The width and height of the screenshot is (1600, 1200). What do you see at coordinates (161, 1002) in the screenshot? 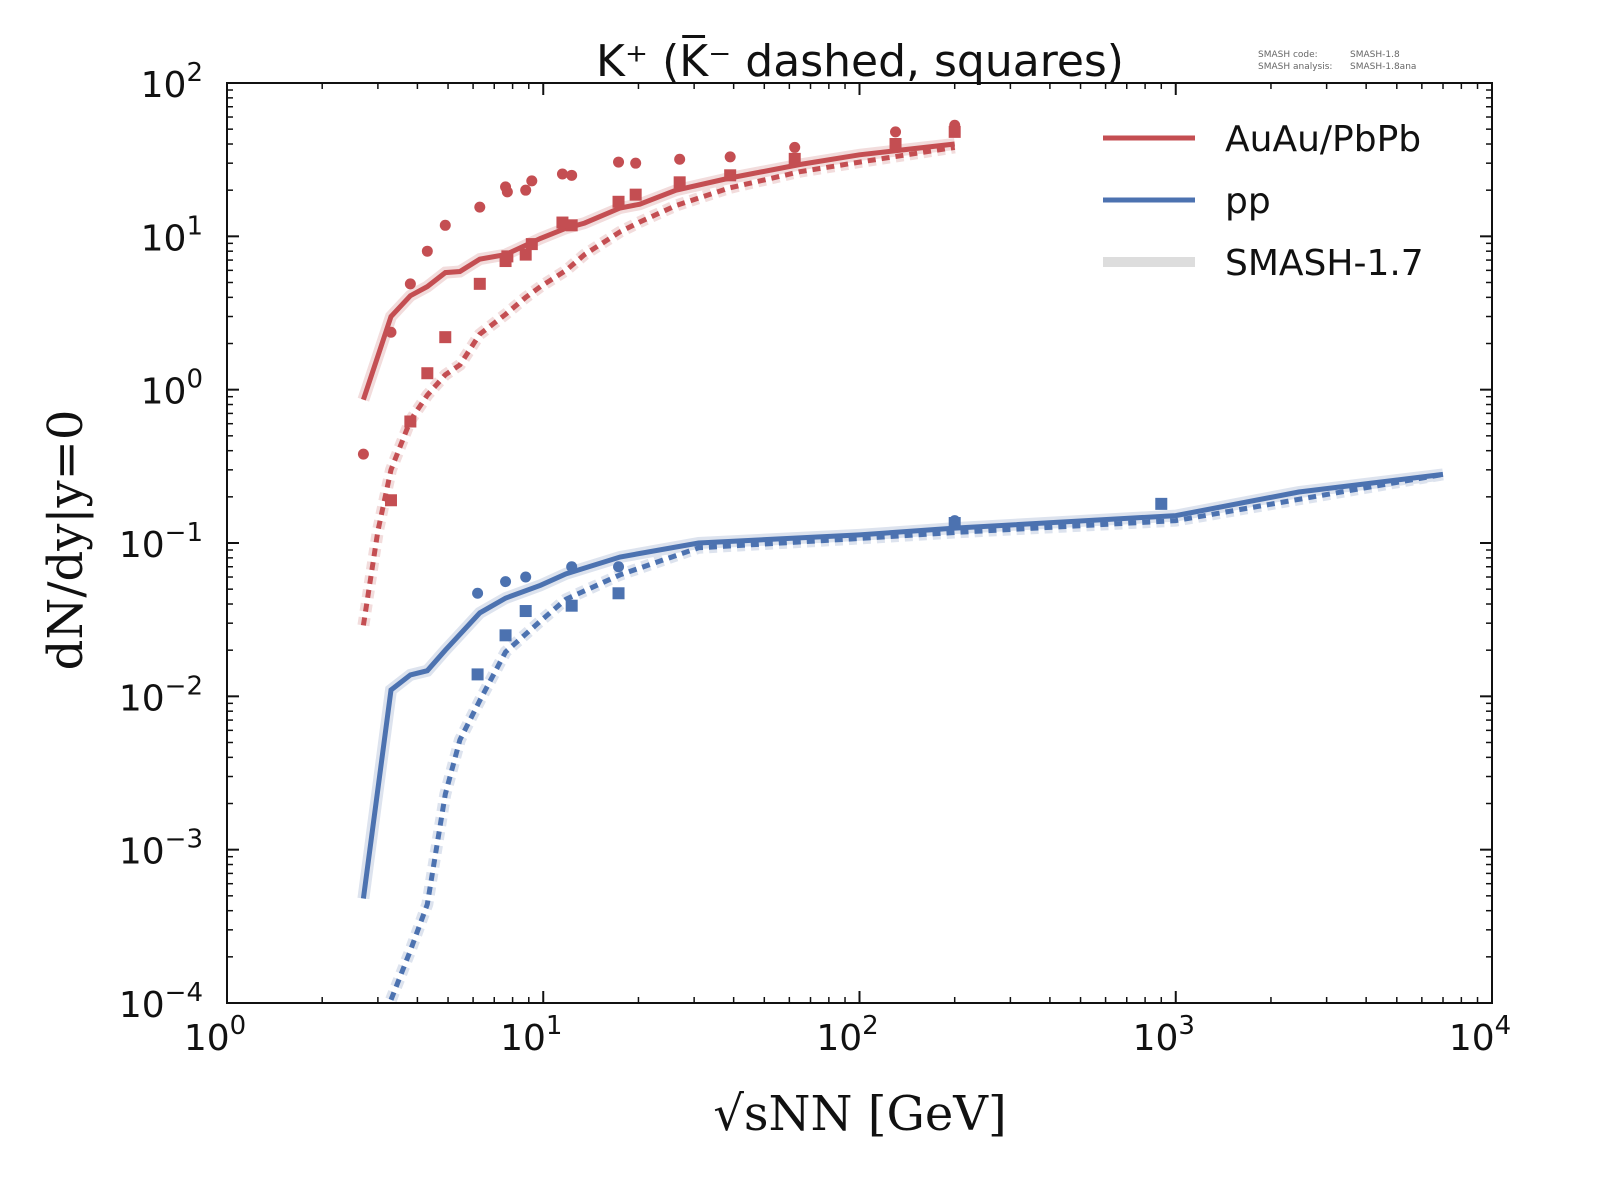
I see `y-tick-label: 10⁻⁴` at bounding box center [161, 1002].